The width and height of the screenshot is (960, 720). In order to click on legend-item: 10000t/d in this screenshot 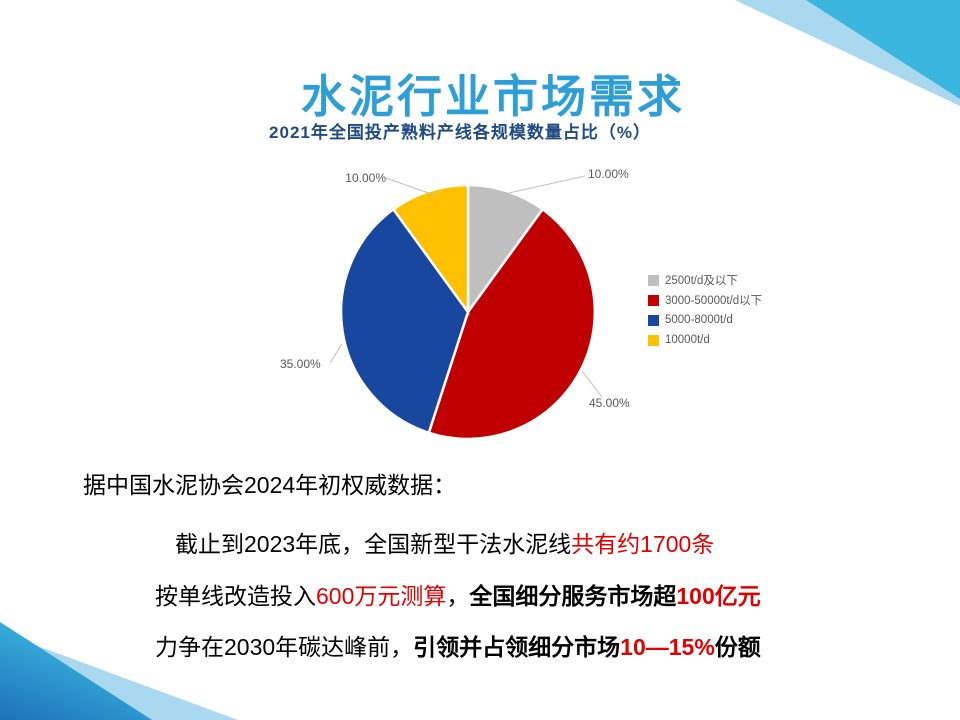, I will do `click(705, 340)`.